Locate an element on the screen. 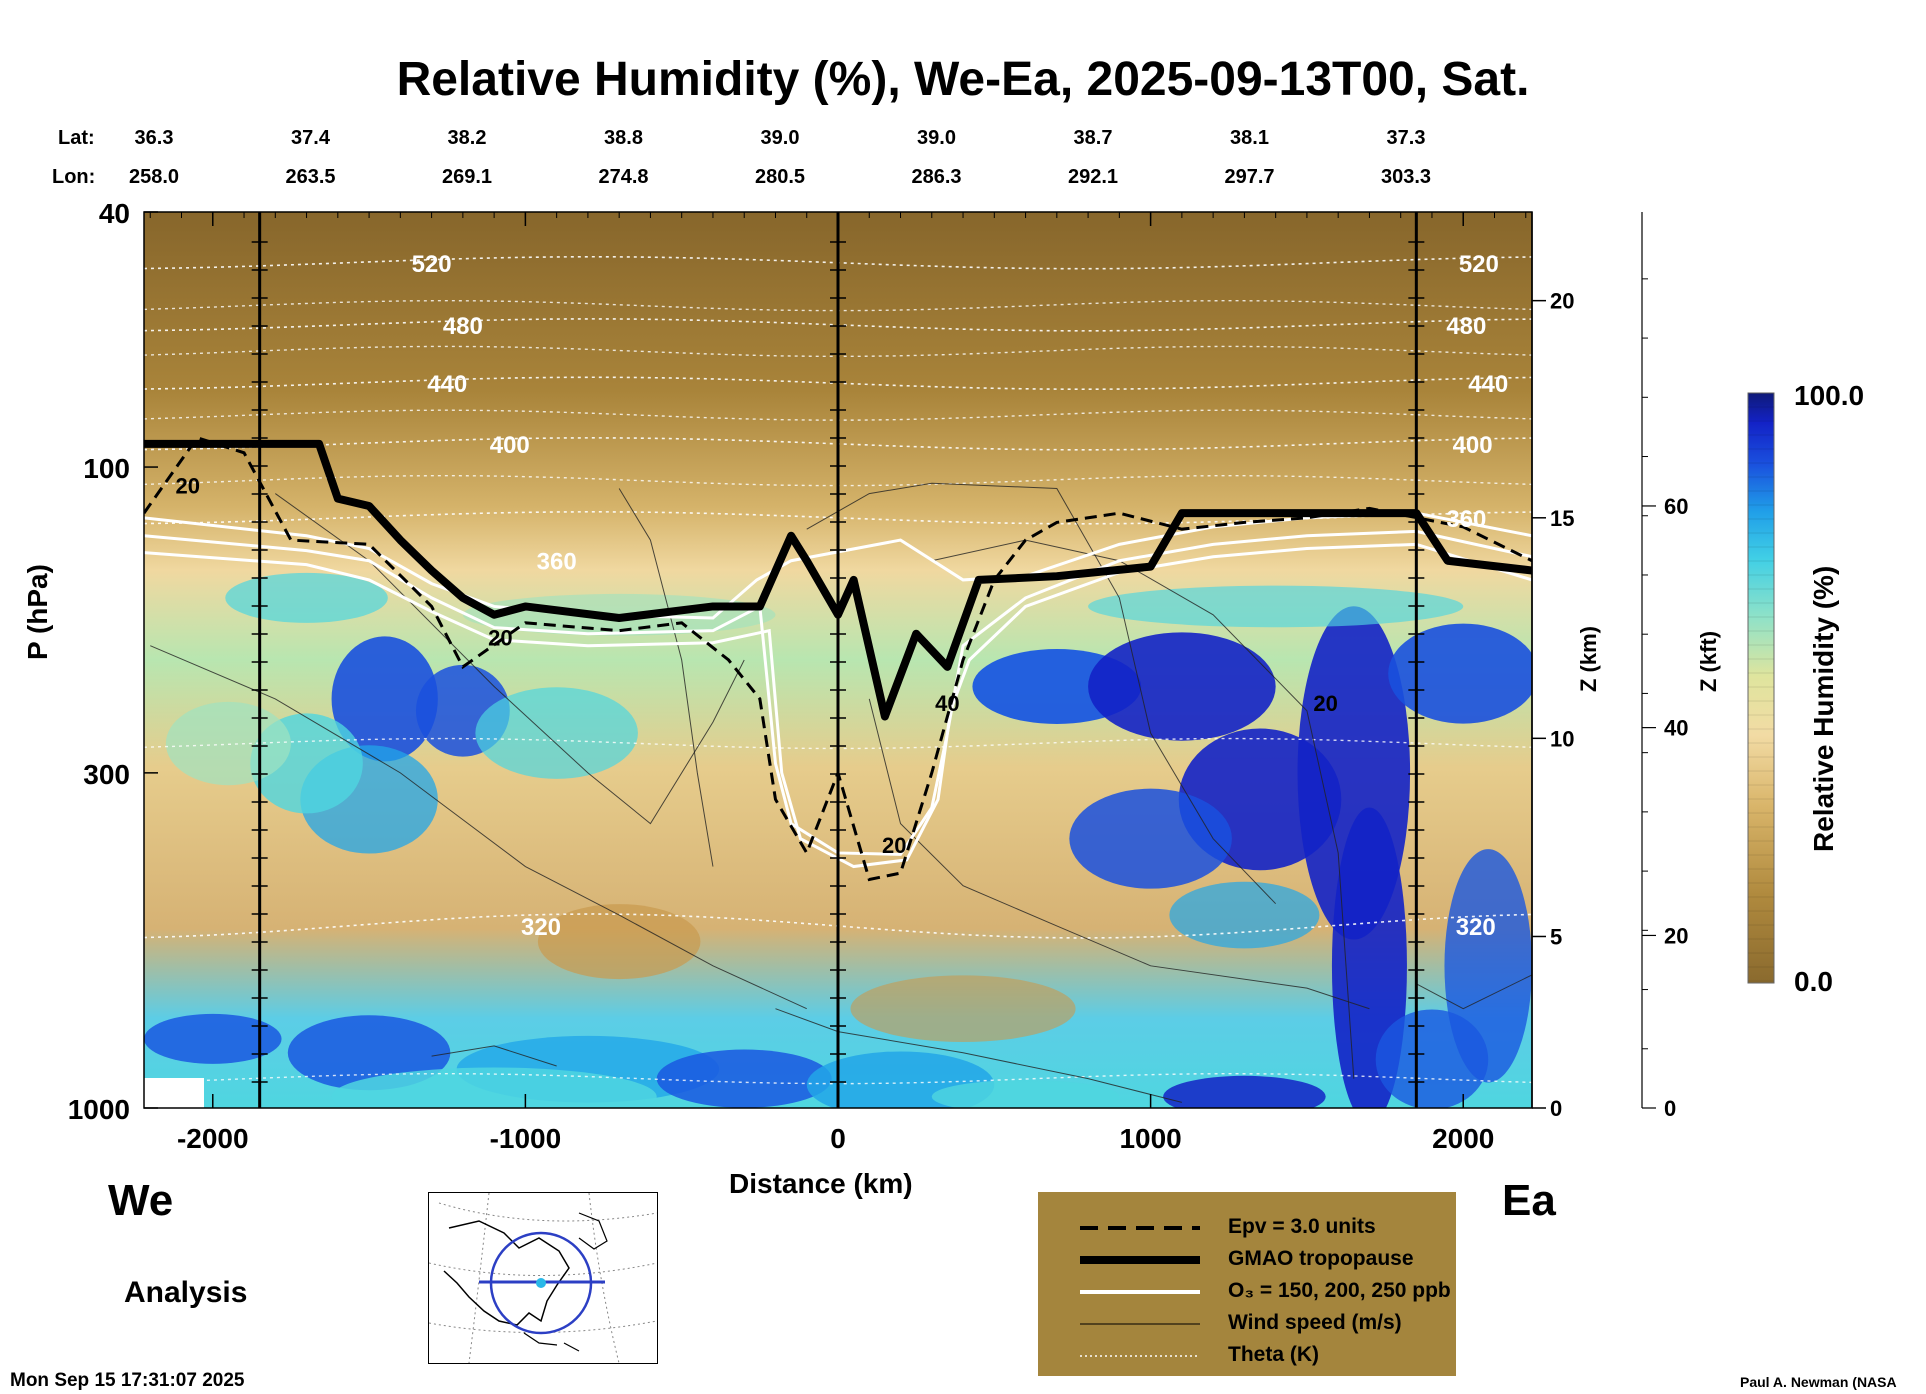 The image size is (1926, 1394). legend-label: Wind speed (m/s) is located at coordinates (1315, 1322).